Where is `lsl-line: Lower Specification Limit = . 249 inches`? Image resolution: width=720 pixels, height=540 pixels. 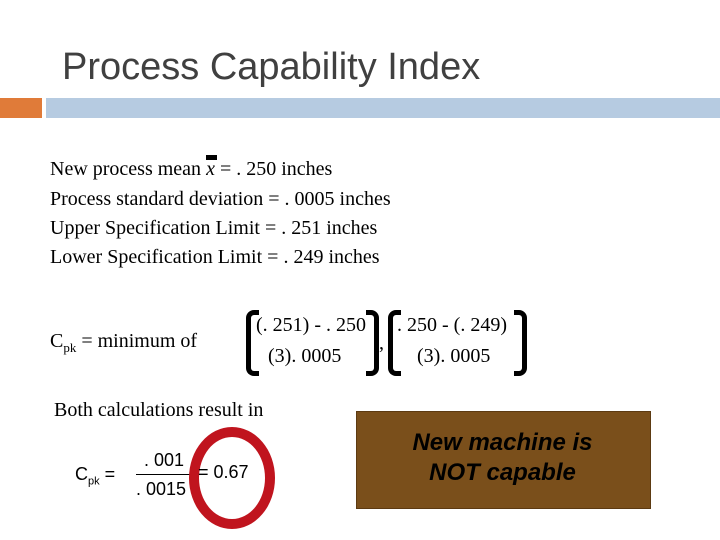 lsl-line: Lower Specification Limit = . 249 inches is located at coordinates (215, 257).